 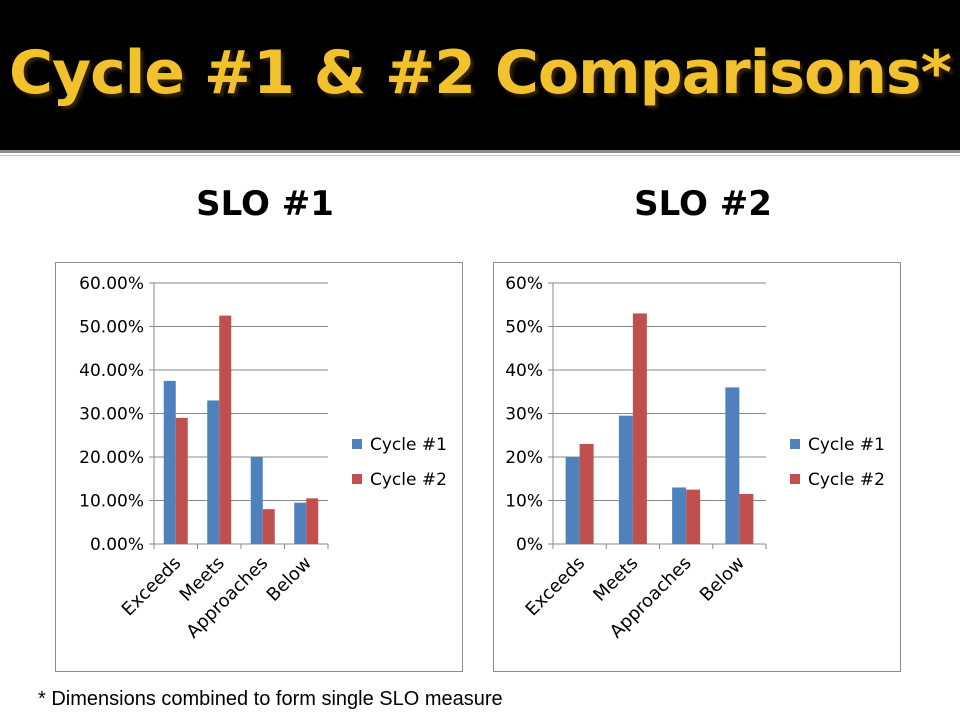 What do you see at coordinates (111, 415) in the screenshot?
I see `y-tick-label: 30.00%` at bounding box center [111, 415].